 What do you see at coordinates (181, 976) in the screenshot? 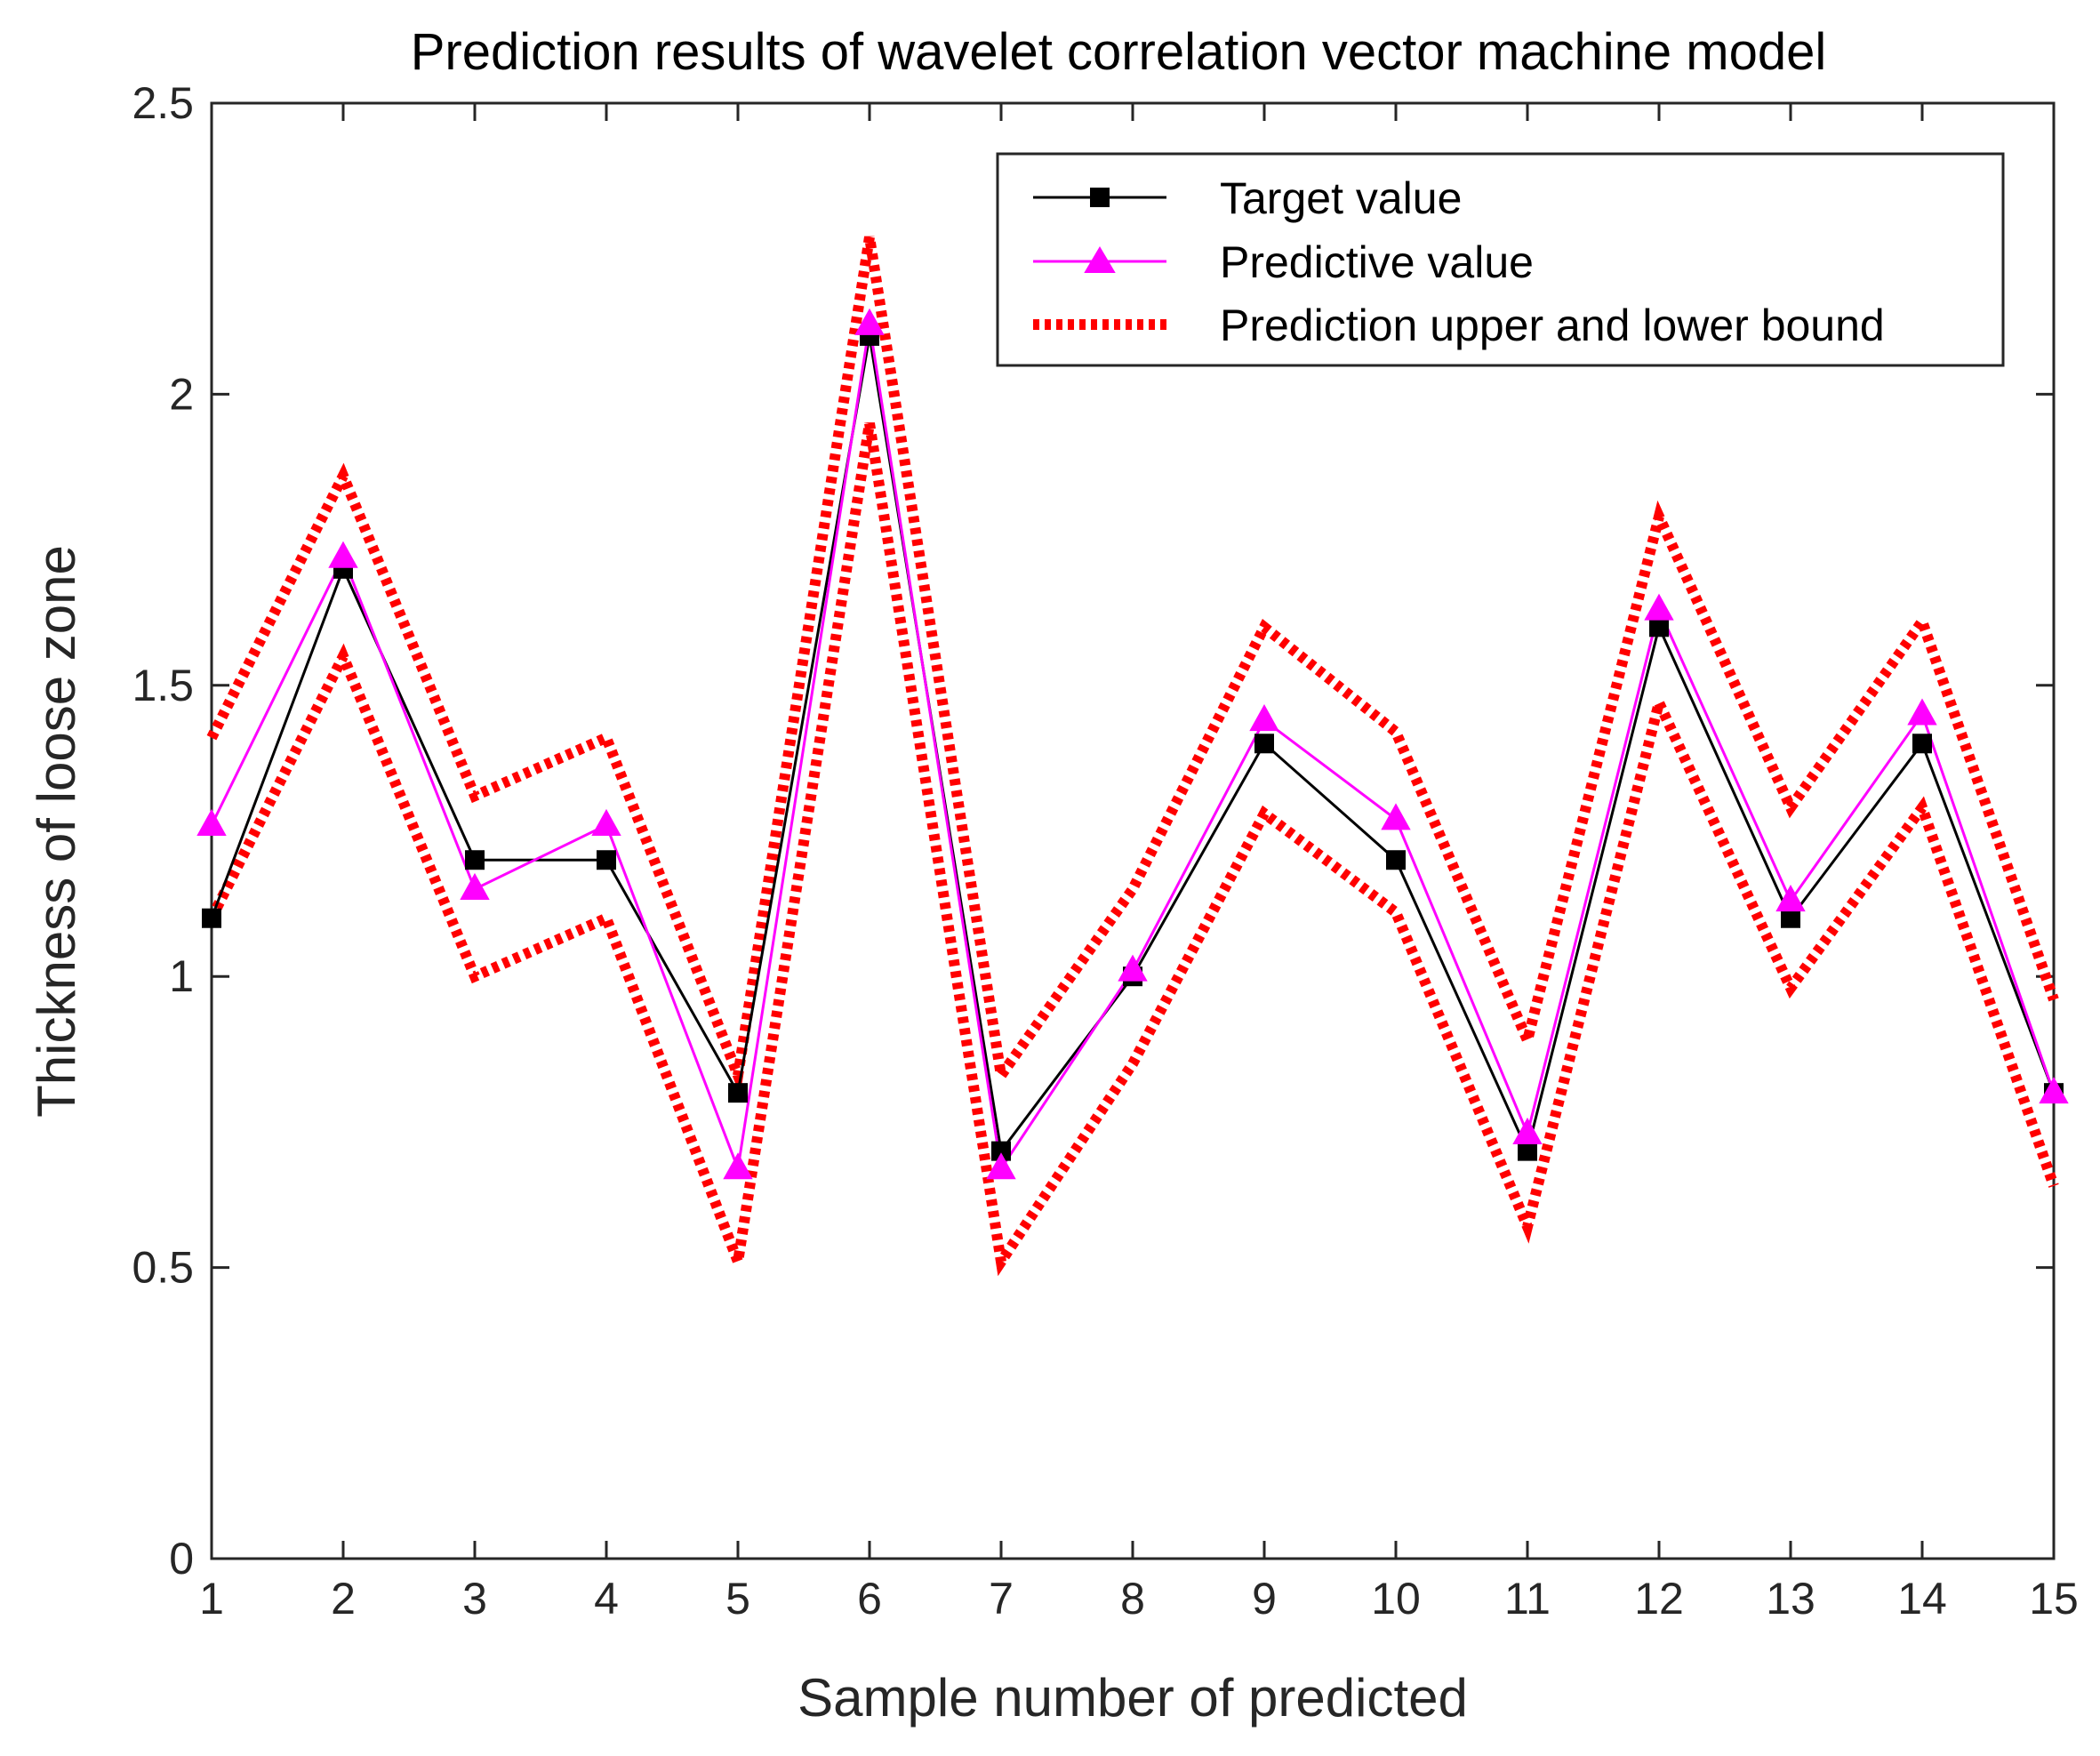
I see `y-tick-label: 1` at bounding box center [181, 976].